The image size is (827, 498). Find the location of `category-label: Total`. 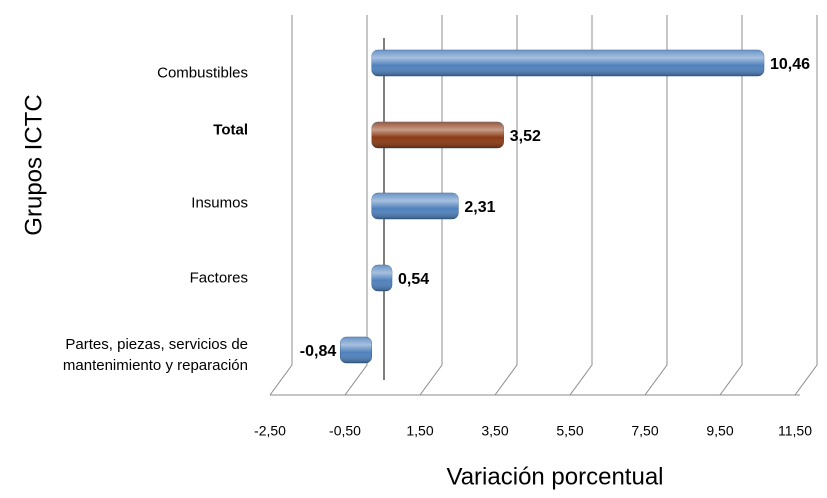

category-label: Total is located at coordinates (230, 130).